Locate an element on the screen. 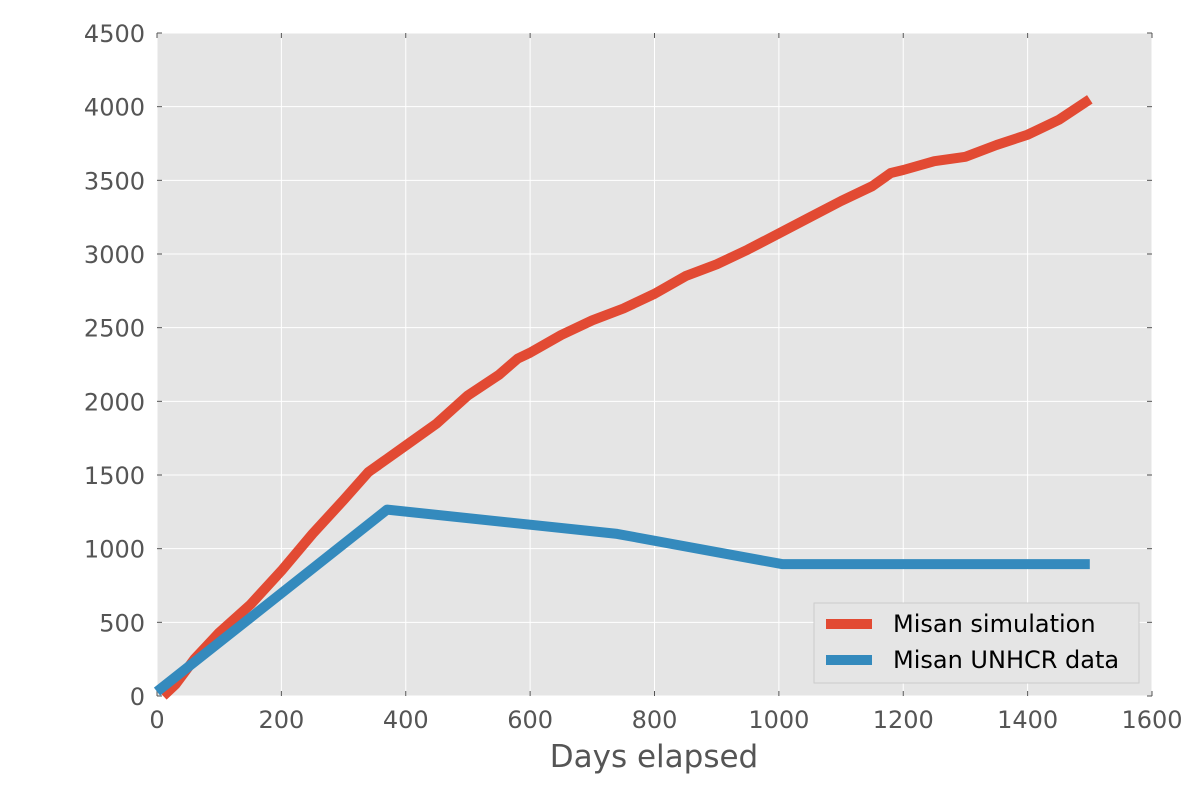 The height and width of the screenshot is (800, 1200). y-tick-label: 1500 is located at coordinates (114, 476).